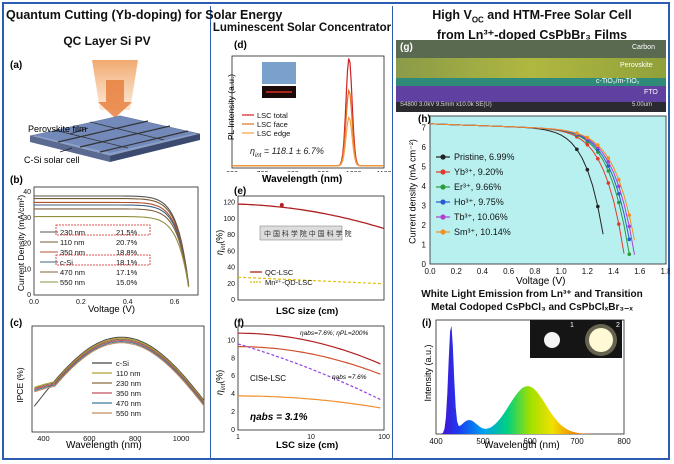 The width and height of the screenshot is (674, 464). I want to click on eta-symbol: η, so click(252, 151).